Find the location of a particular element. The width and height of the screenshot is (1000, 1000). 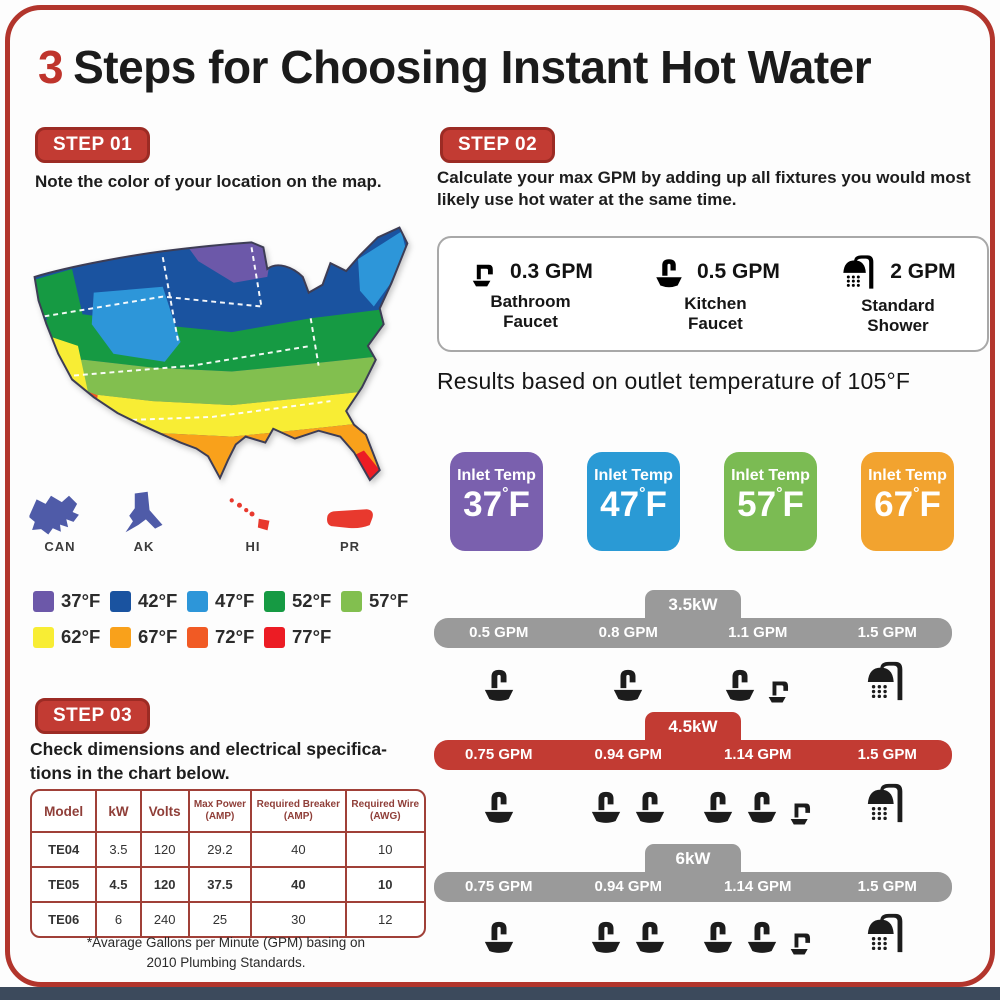

gpm-value: 0.5 GPM is located at coordinates (499, 632).